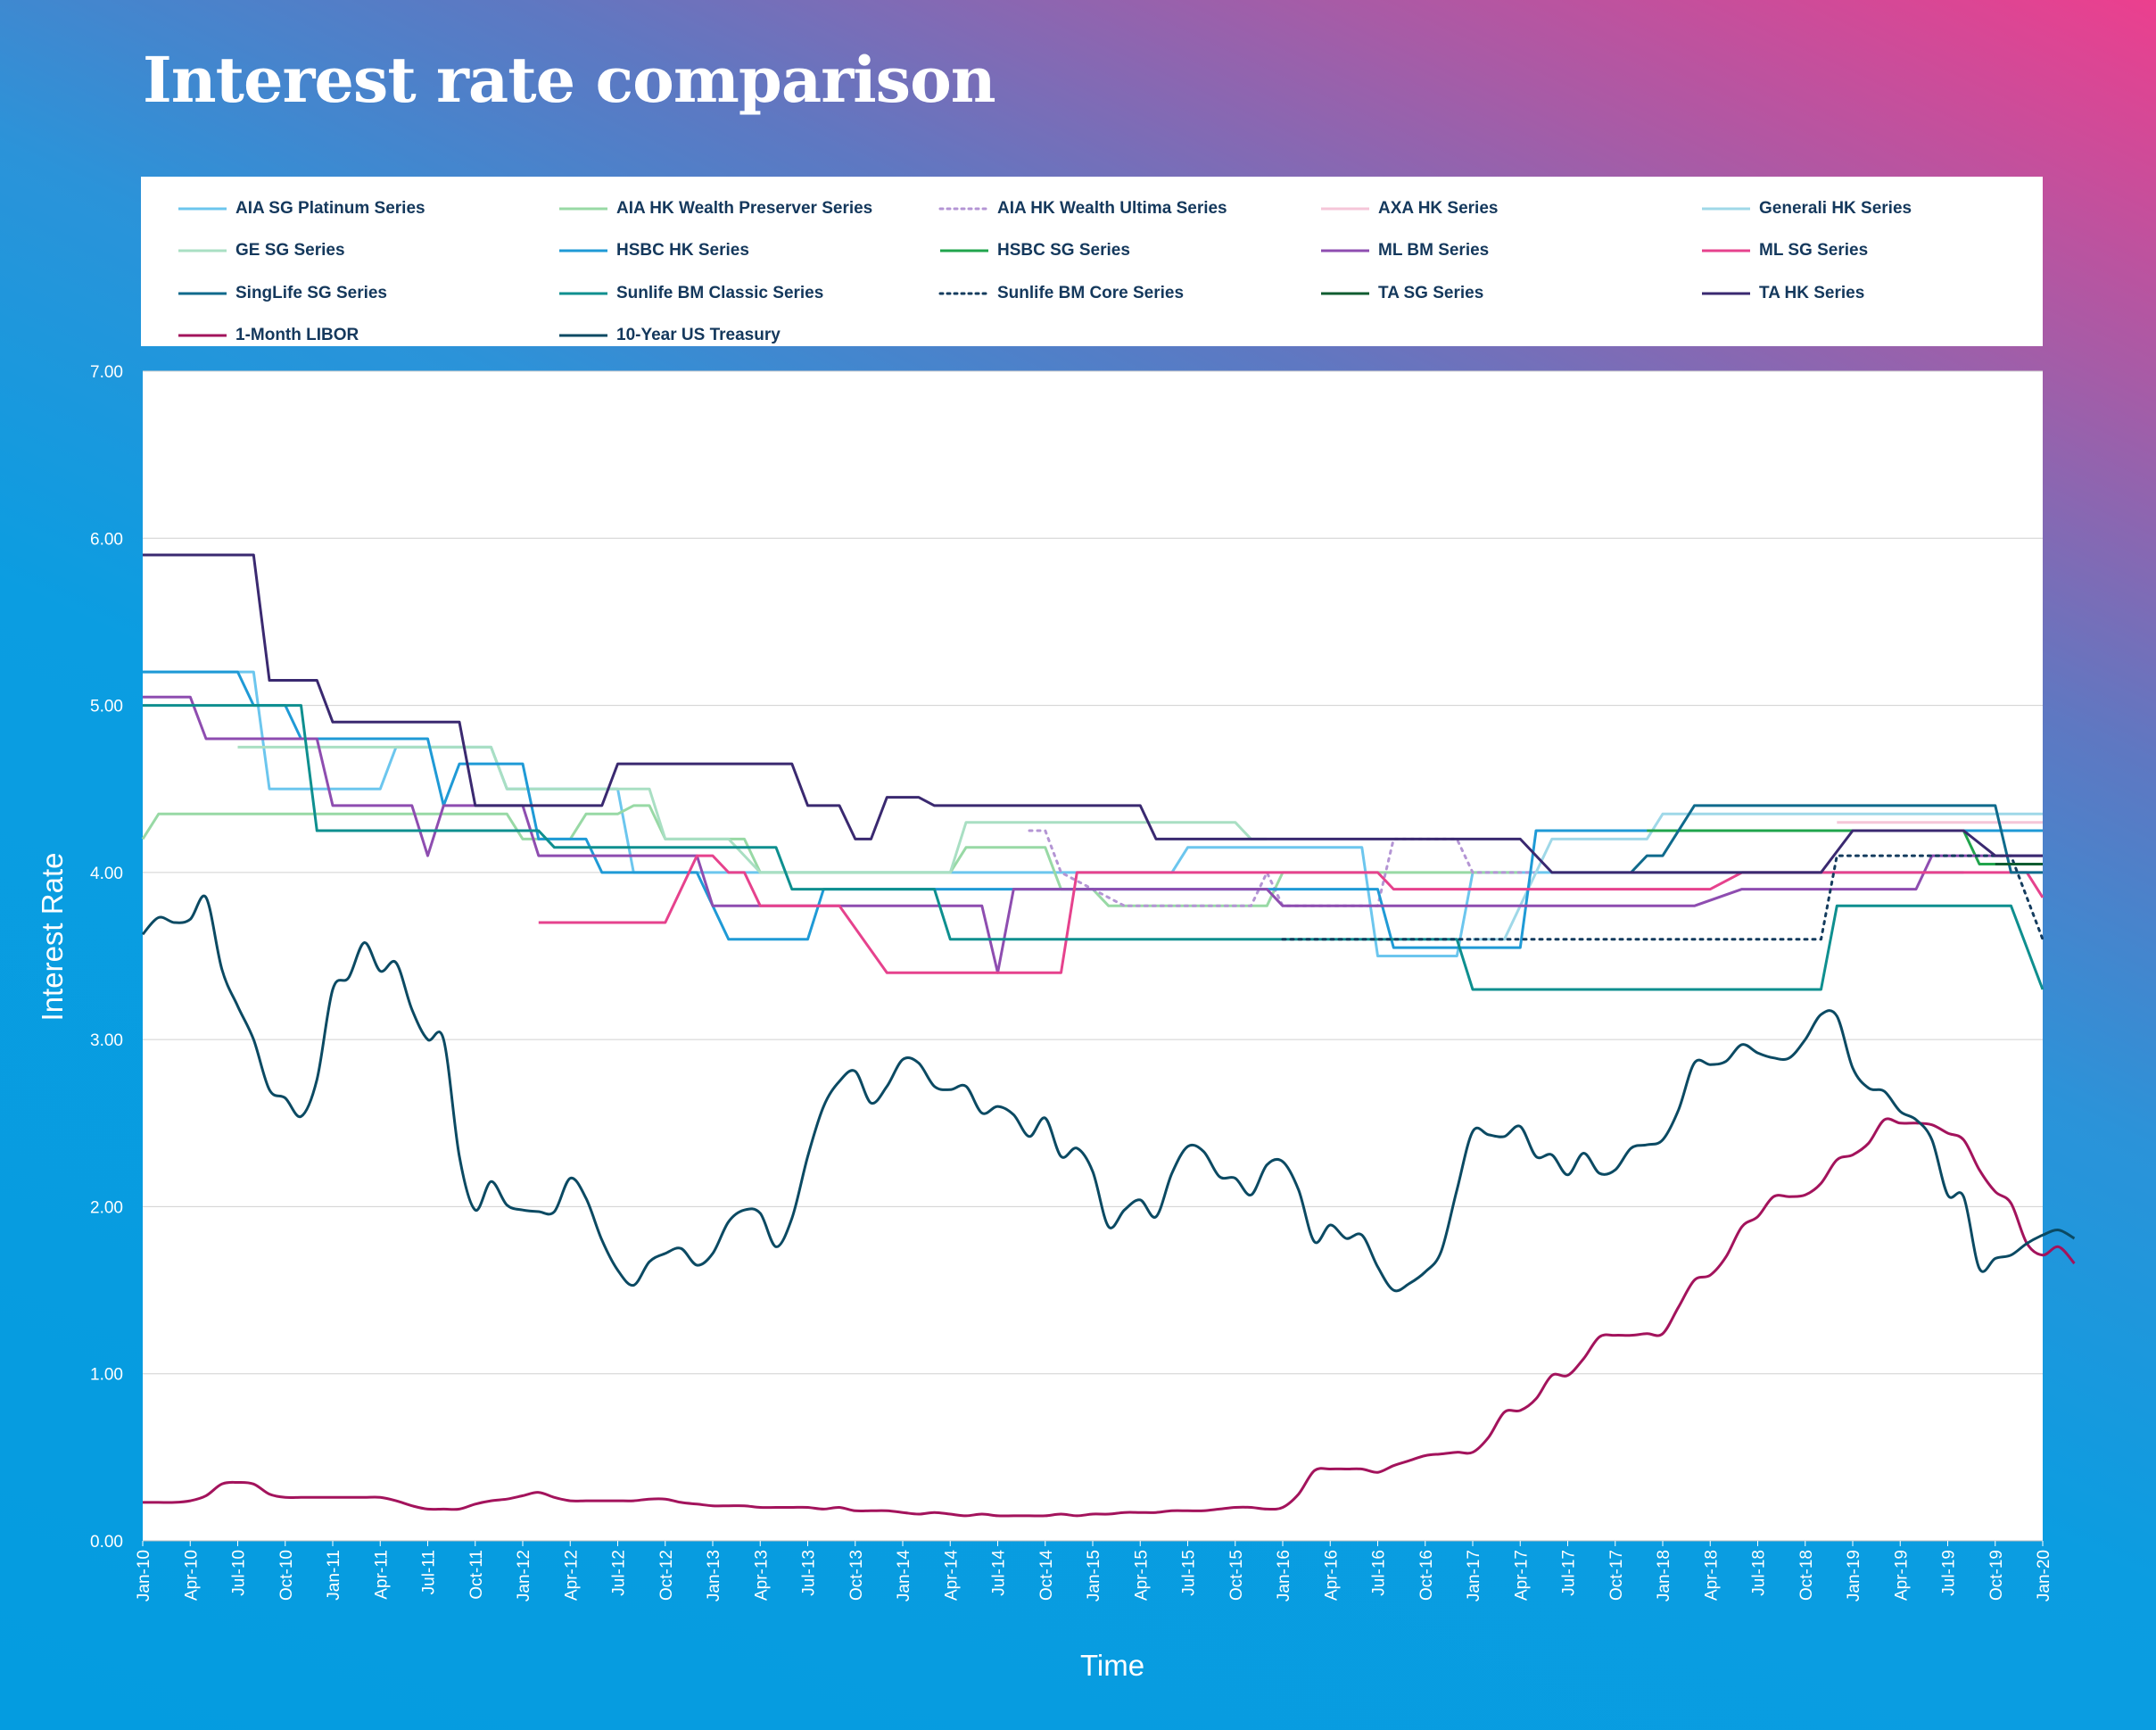 The width and height of the screenshot is (2156, 1730). What do you see at coordinates (1236, 1575) in the screenshot?
I see `x-tick-label: Oct-15` at bounding box center [1236, 1575].